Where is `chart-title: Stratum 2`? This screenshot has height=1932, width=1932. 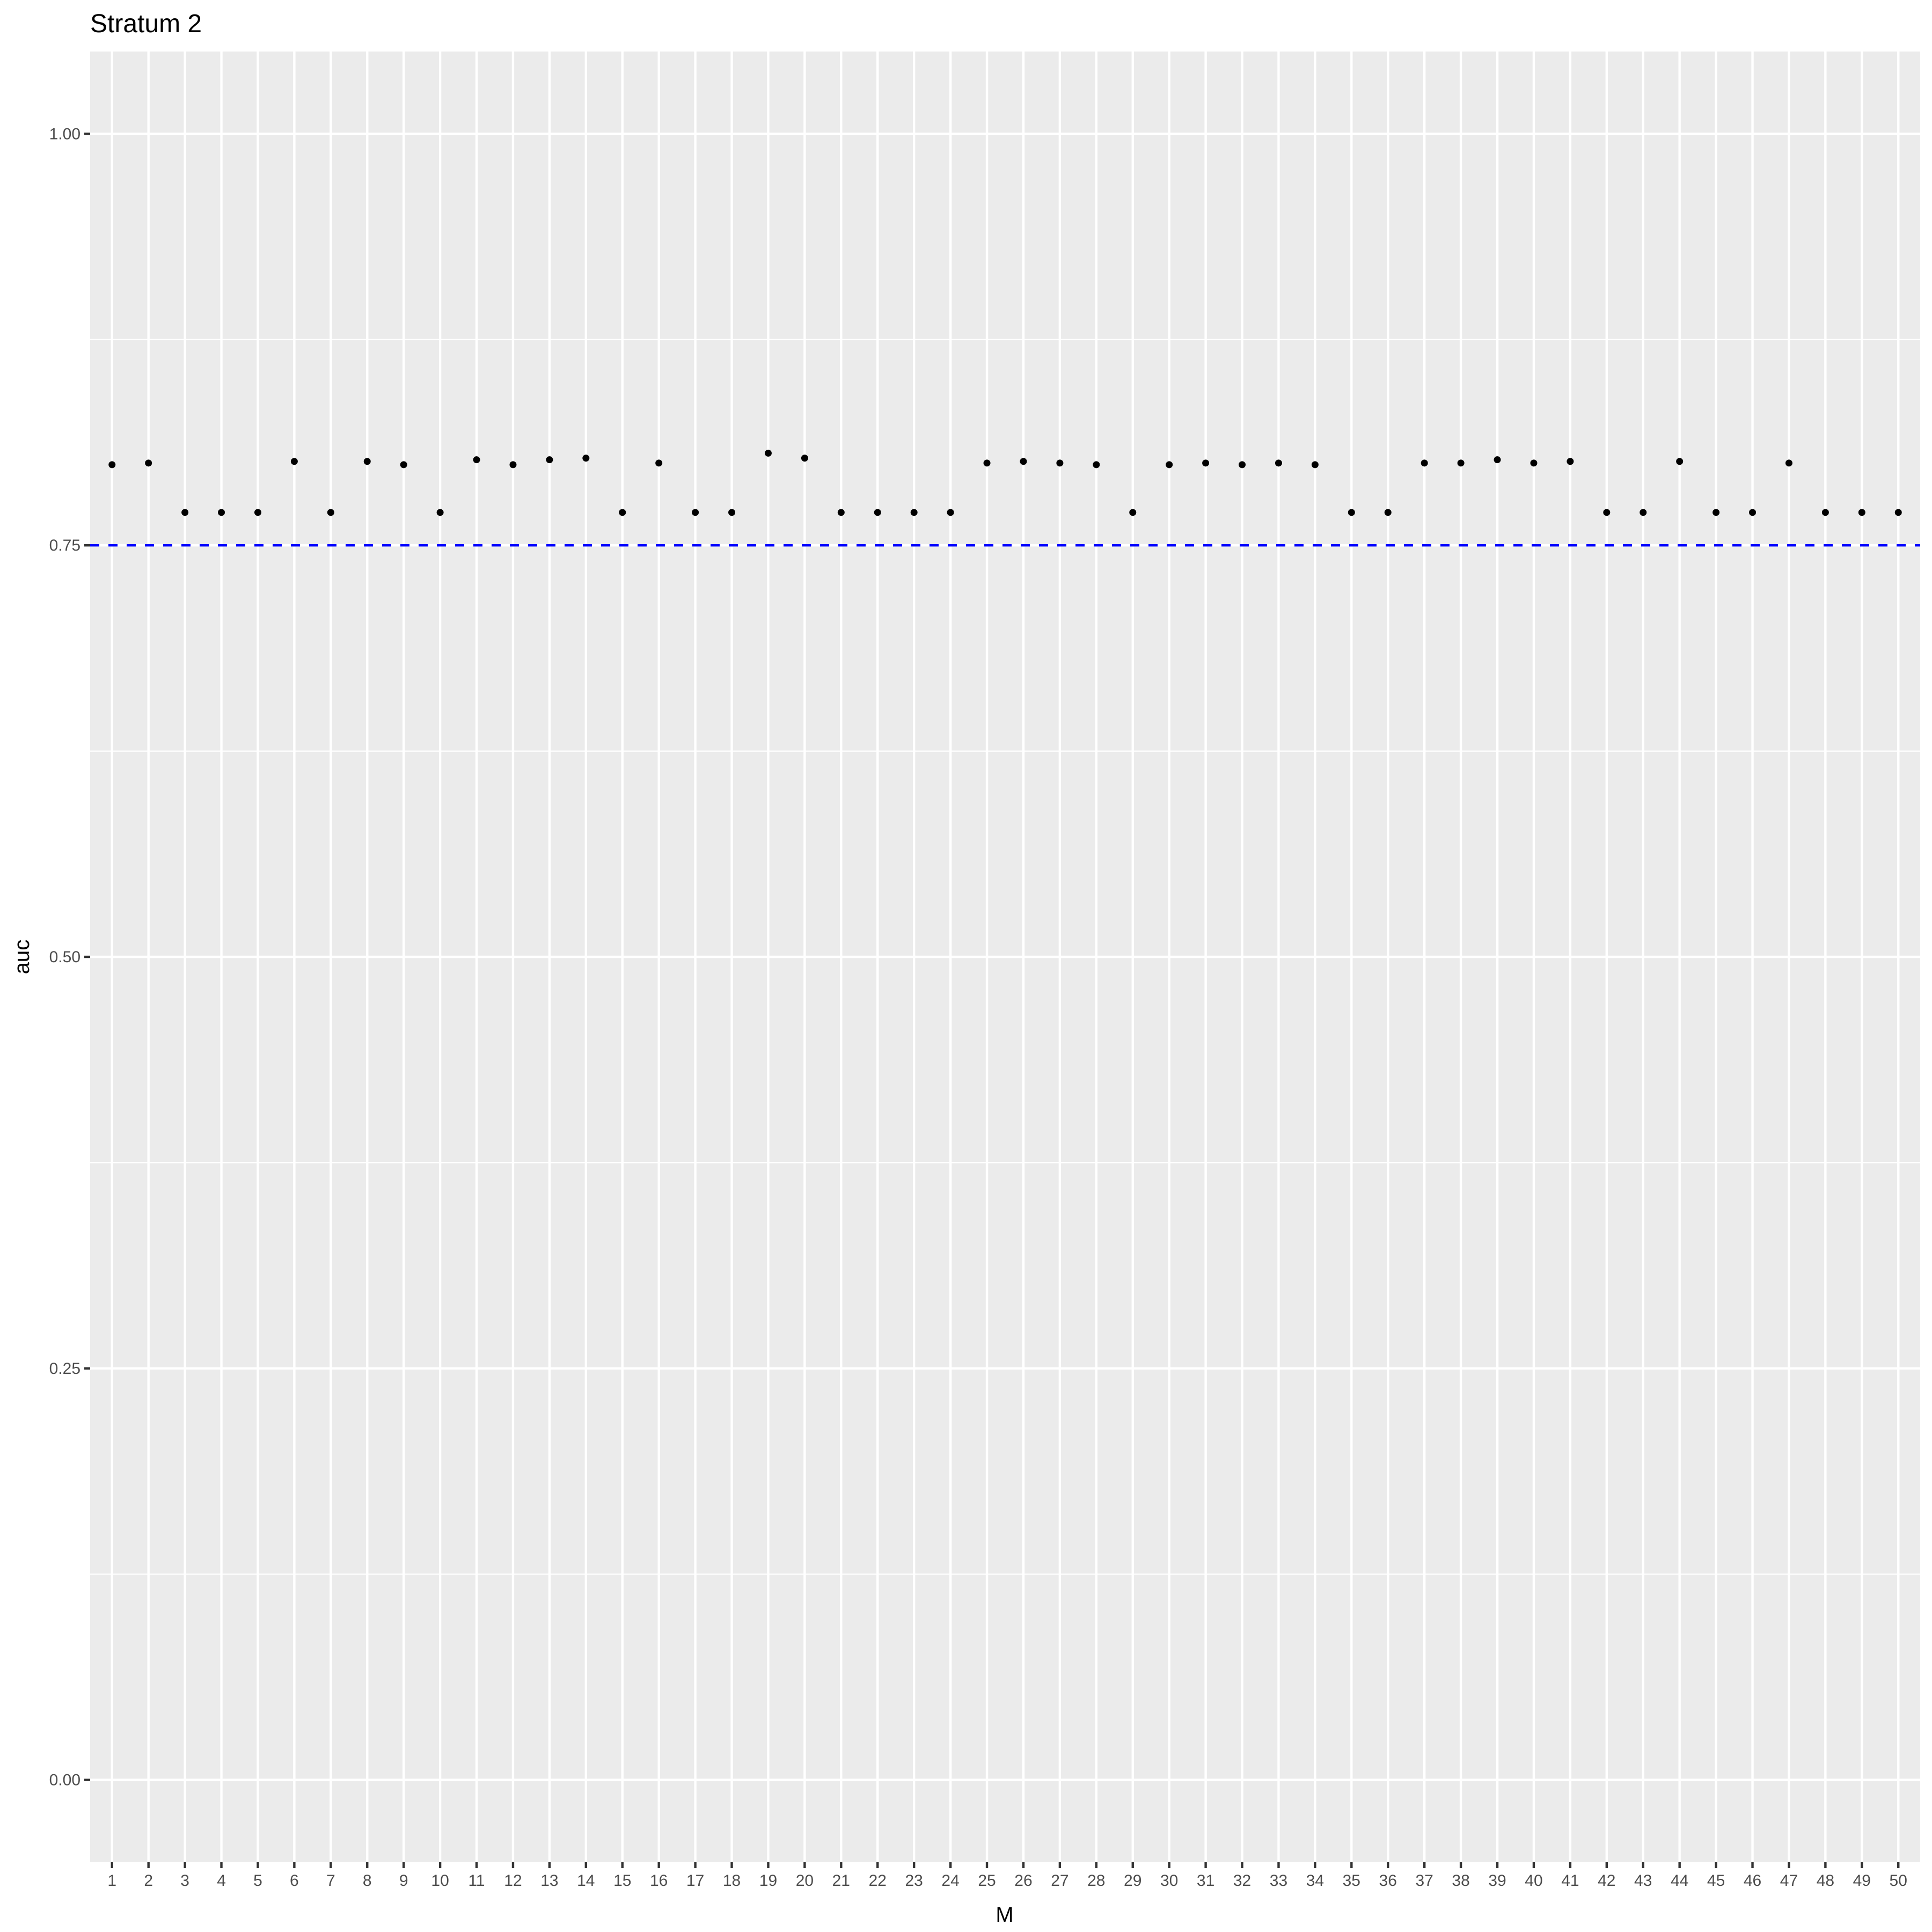
chart-title: Stratum 2 is located at coordinates (146, 24).